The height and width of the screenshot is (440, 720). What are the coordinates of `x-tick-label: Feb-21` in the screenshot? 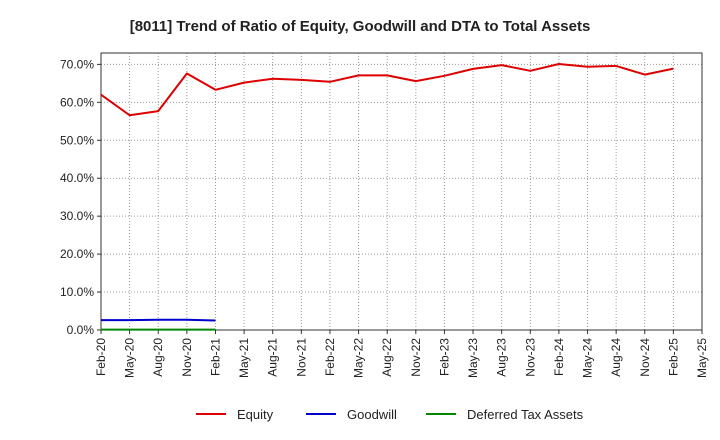 It's located at (215, 357).